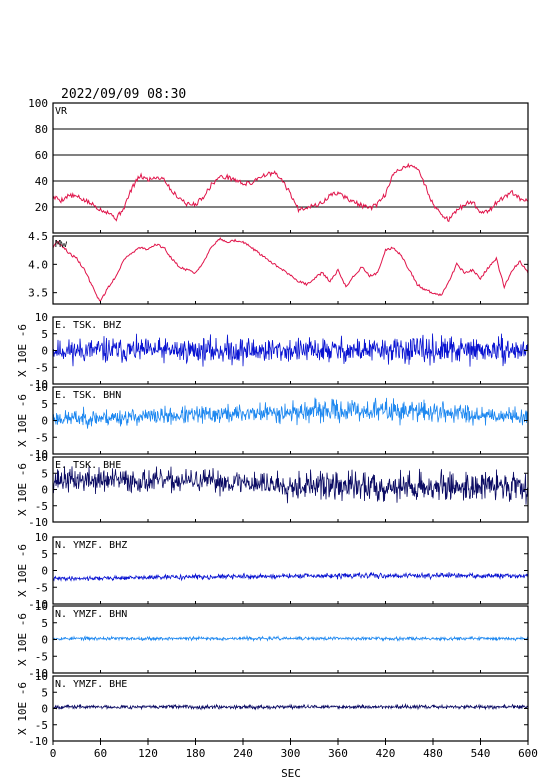 Image resolution: width=554 pixels, height=781 pixels. What do you see at coordinates (41, 207) in the screenshot?
I see `y-tick-label: 20` at bounding box center [41, 207].